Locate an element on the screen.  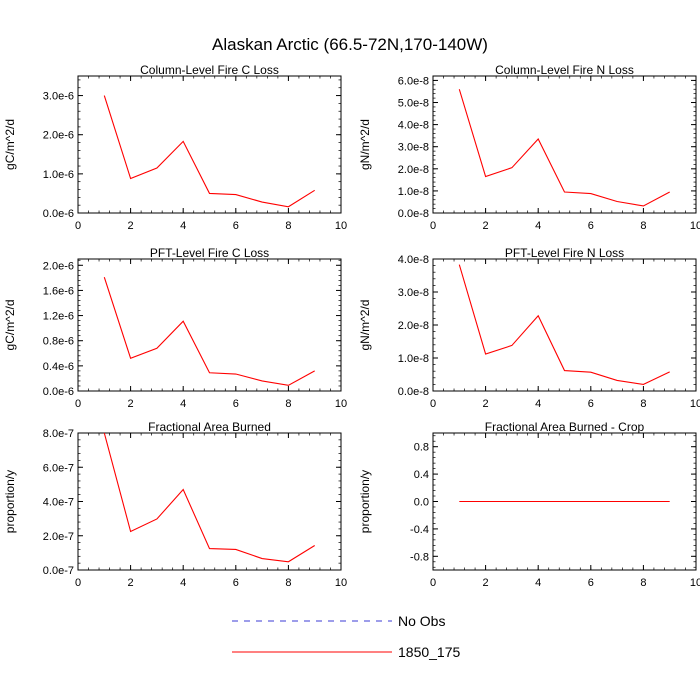
legend-label-0: No Obs is located at coordinates (421, 621).